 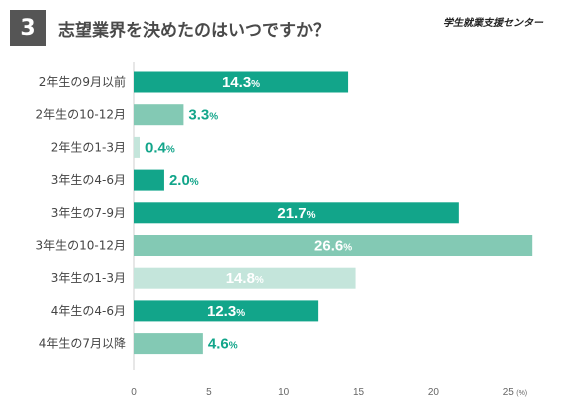 What do you see at coordinates (28, 28) in the screenshot?
I see `question-number-badge: 3` at bounding box center [28, 28].